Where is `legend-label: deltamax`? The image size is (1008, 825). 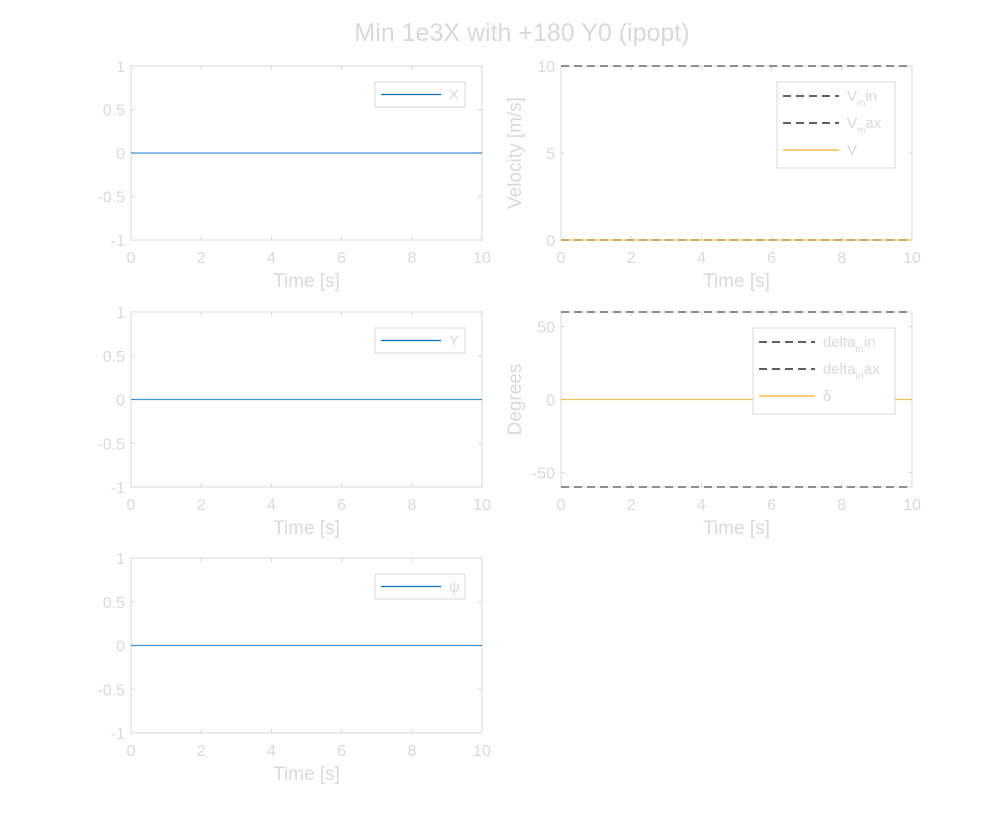
legend-label: deltamax is located at coordinates (851, 371).